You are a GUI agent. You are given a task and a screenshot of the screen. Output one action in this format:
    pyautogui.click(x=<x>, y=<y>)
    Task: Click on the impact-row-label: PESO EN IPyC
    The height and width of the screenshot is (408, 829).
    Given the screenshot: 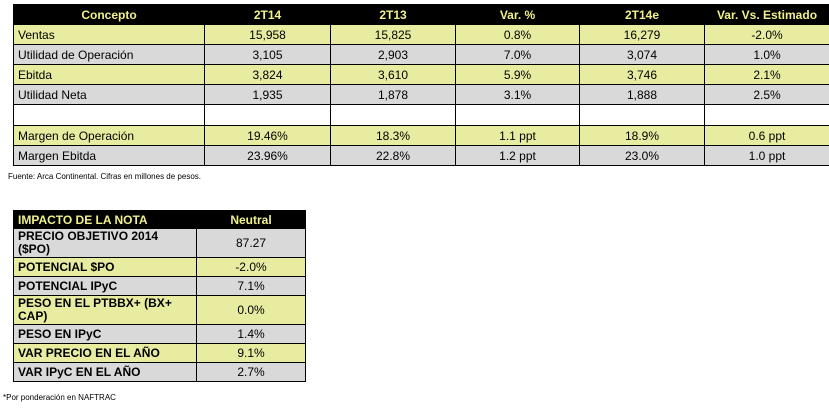 What is the action you would take?
    pyautogui.click(x=105, y=334)
    